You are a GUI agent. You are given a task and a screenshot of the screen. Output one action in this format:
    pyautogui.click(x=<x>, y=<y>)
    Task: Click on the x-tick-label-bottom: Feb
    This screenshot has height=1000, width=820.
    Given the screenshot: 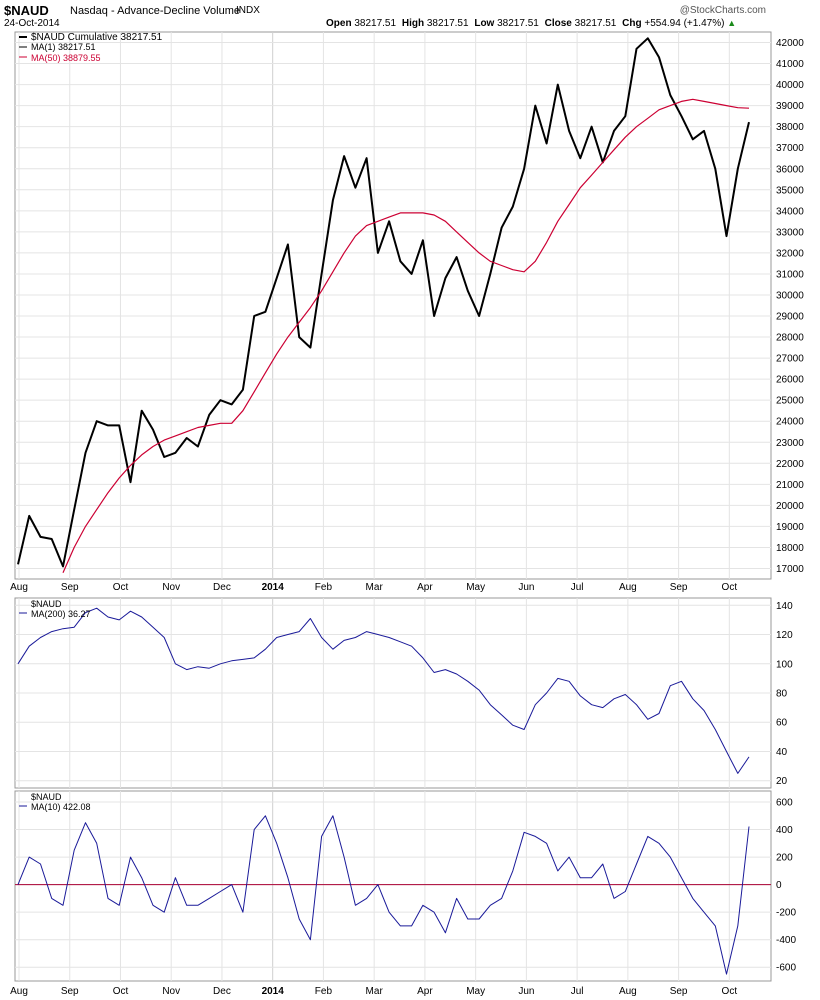 What is the action you would take?
    pyautogui.click(x=324, y=991)
    